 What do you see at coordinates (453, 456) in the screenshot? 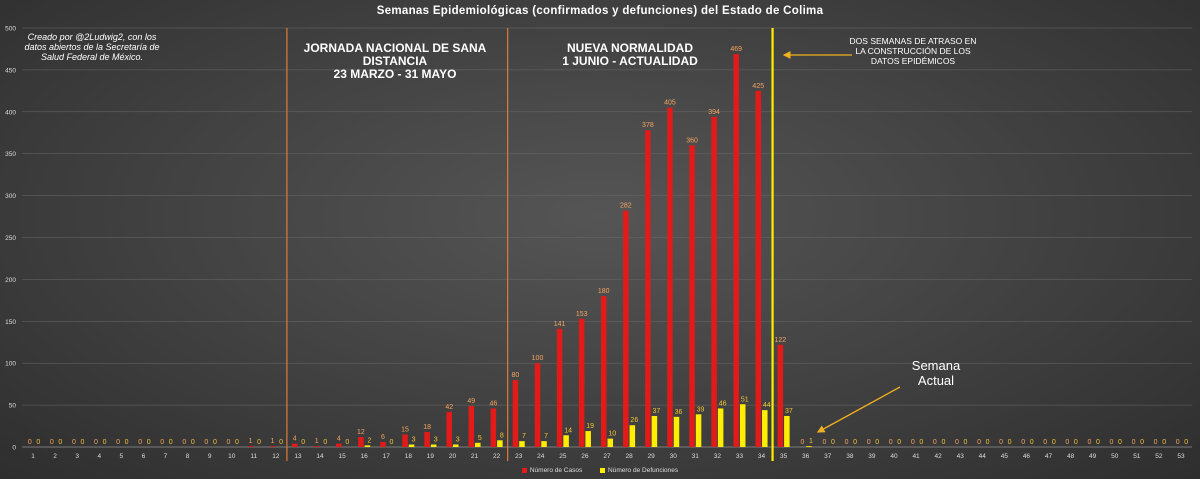
I see `x-tick-label: 20` at bounding box center [453, 456].